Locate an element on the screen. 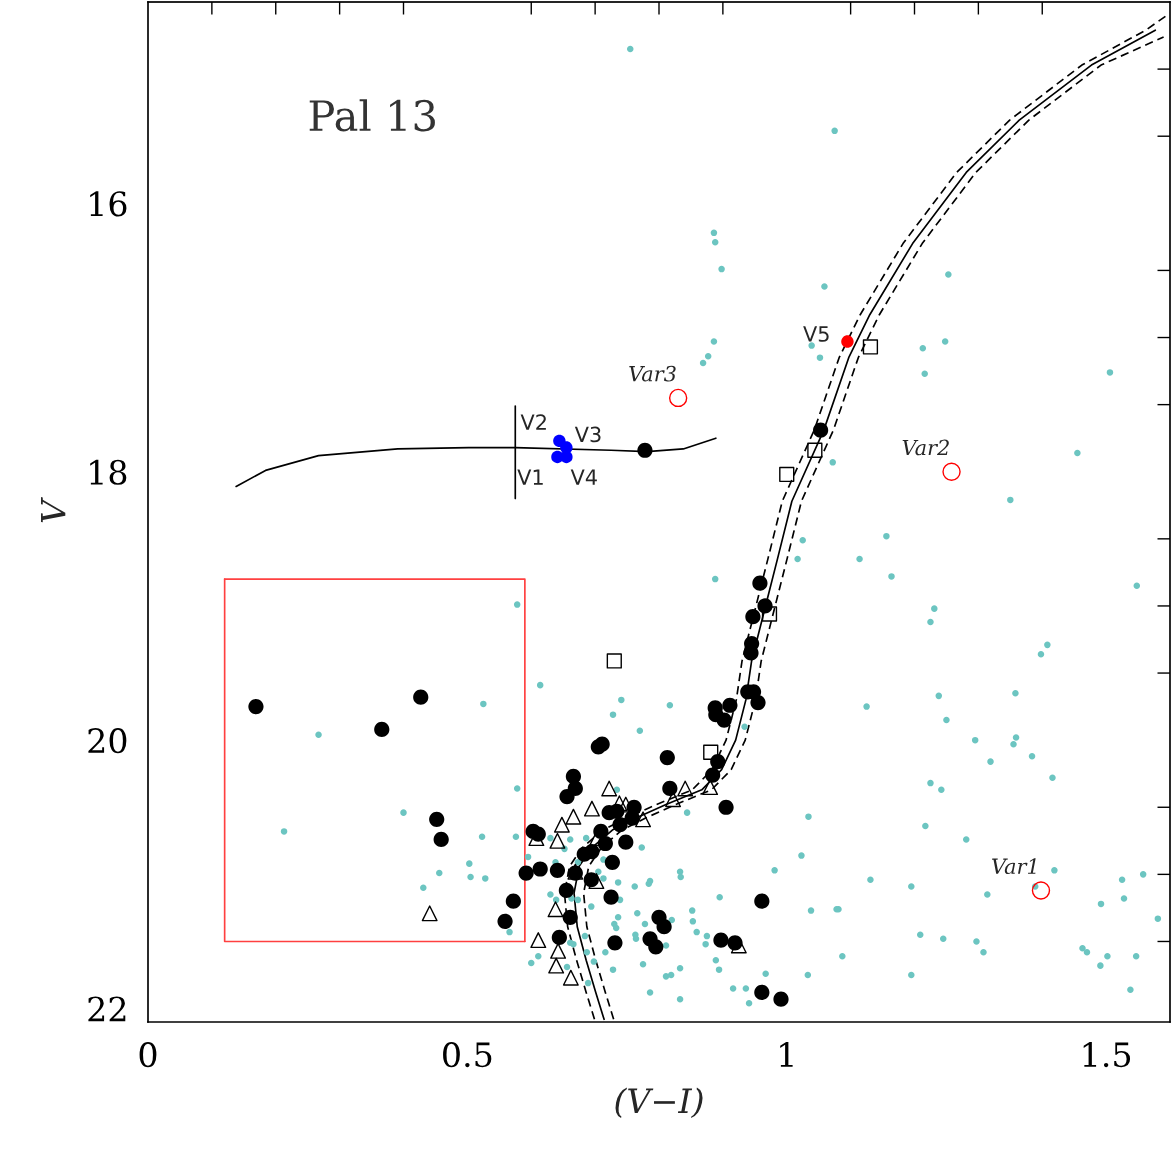 The image size is (1171, 1171). annotation: V1 is located at coordinates (530, 477).